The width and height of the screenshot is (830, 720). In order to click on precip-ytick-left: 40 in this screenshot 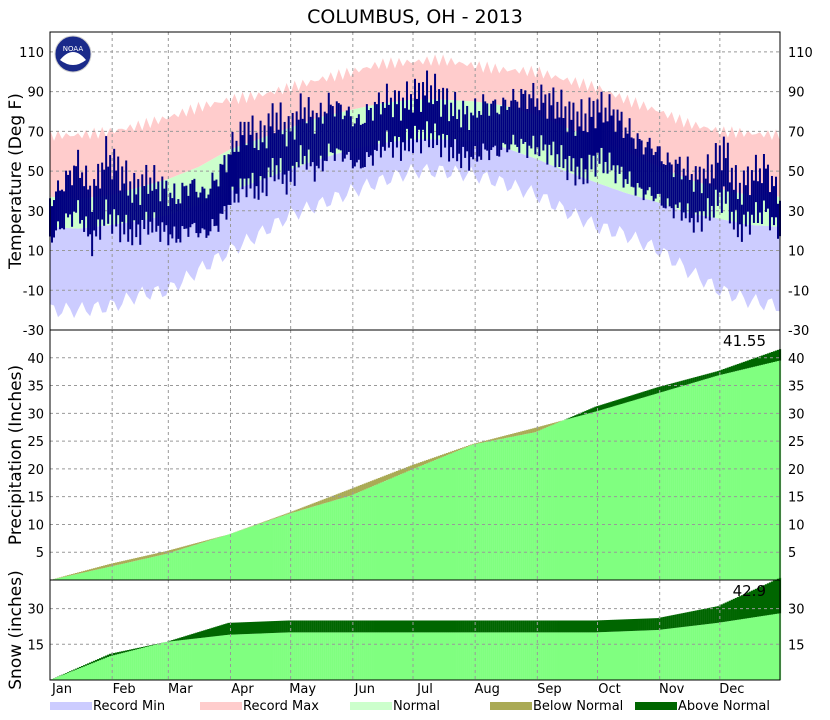, I will do `click(35, 359)`.